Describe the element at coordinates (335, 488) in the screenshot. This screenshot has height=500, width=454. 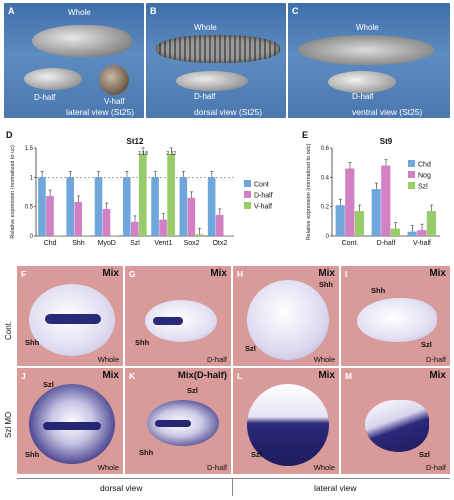
I see `footer-lateral-view: lateral view` at that location.